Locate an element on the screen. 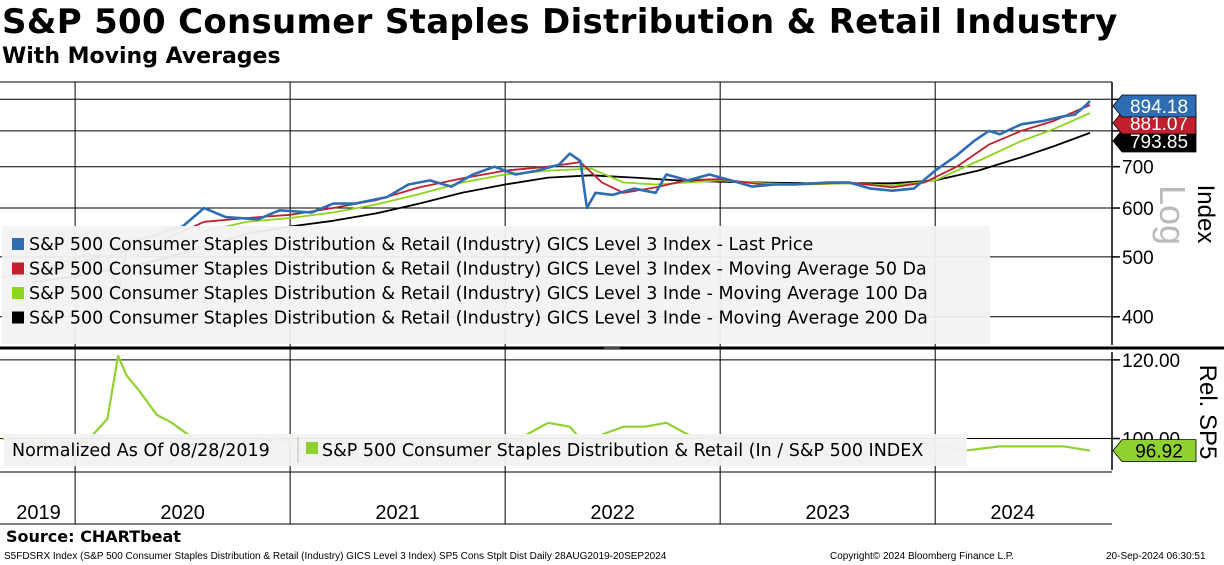  log-scale-watermark: Log is located at coordinates (1172, 215).